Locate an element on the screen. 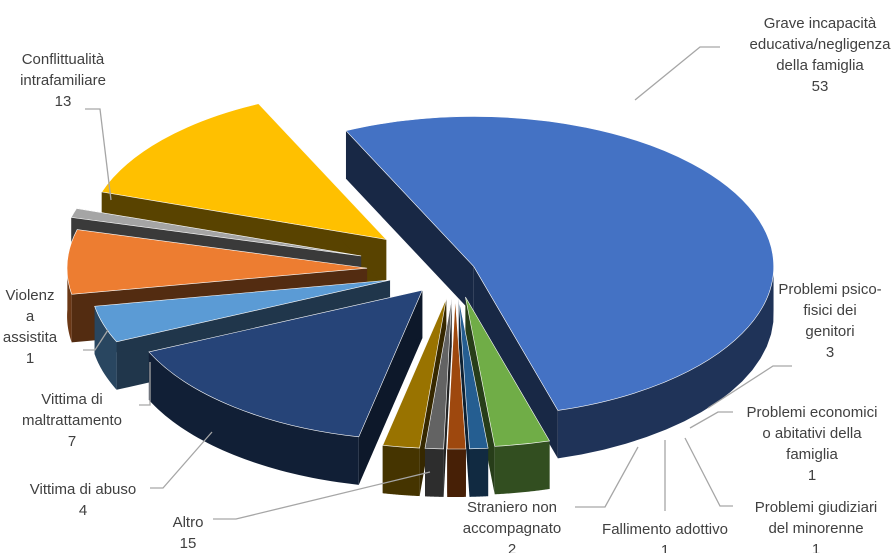 Image resolution: width=895 pixels, height=553 pixels. data-label-text-violenza: Violenz is located at coordinates (30, 295).